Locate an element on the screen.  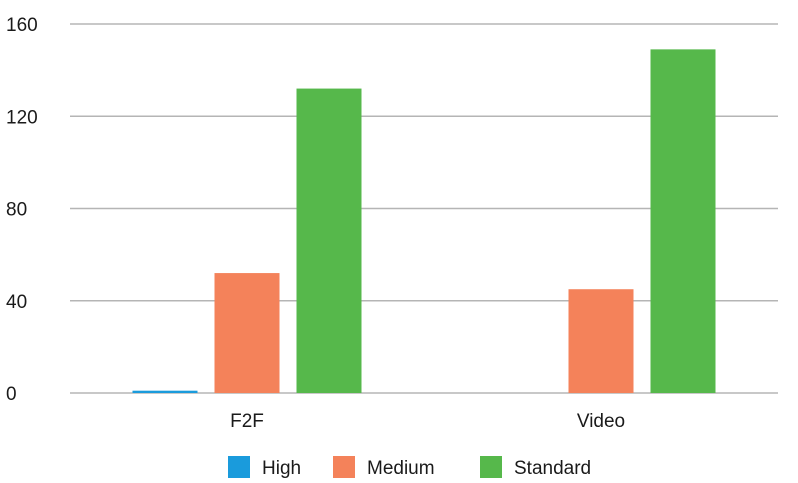
bar-medium-f2f is located at coordinates (247, 333).